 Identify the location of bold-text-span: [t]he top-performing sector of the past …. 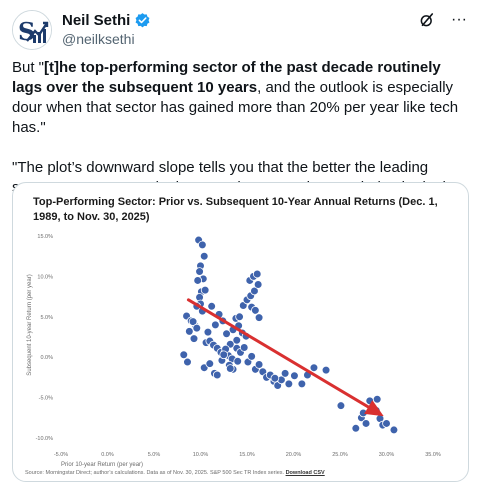
(226, 77).